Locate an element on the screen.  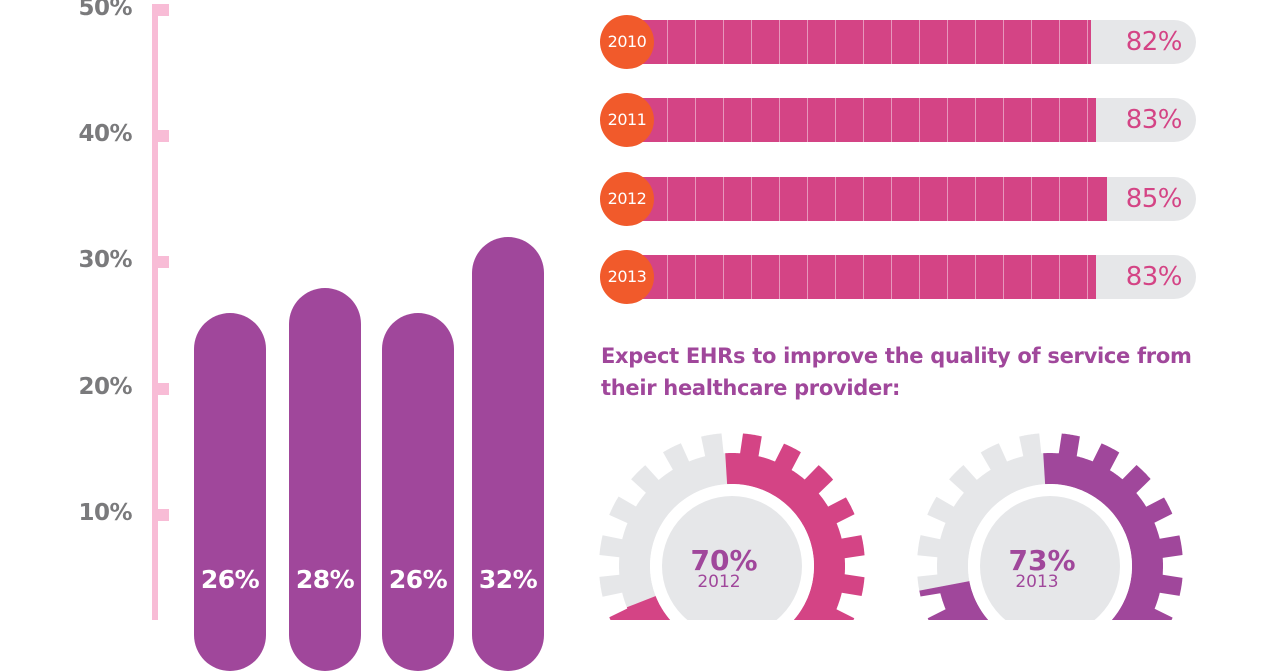
gauge-percent-label: 73% is located at coordinates (1041, 560).